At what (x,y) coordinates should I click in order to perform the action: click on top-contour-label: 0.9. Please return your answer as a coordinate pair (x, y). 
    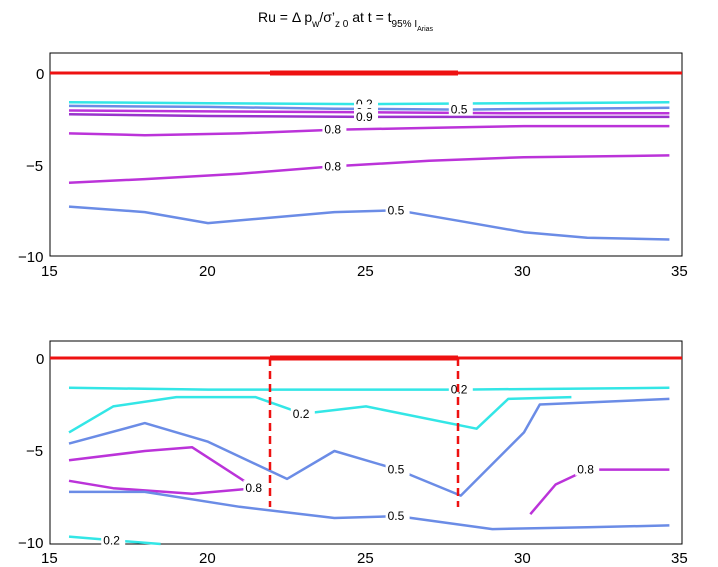
    Looking at the image, I should click on (364, 117).